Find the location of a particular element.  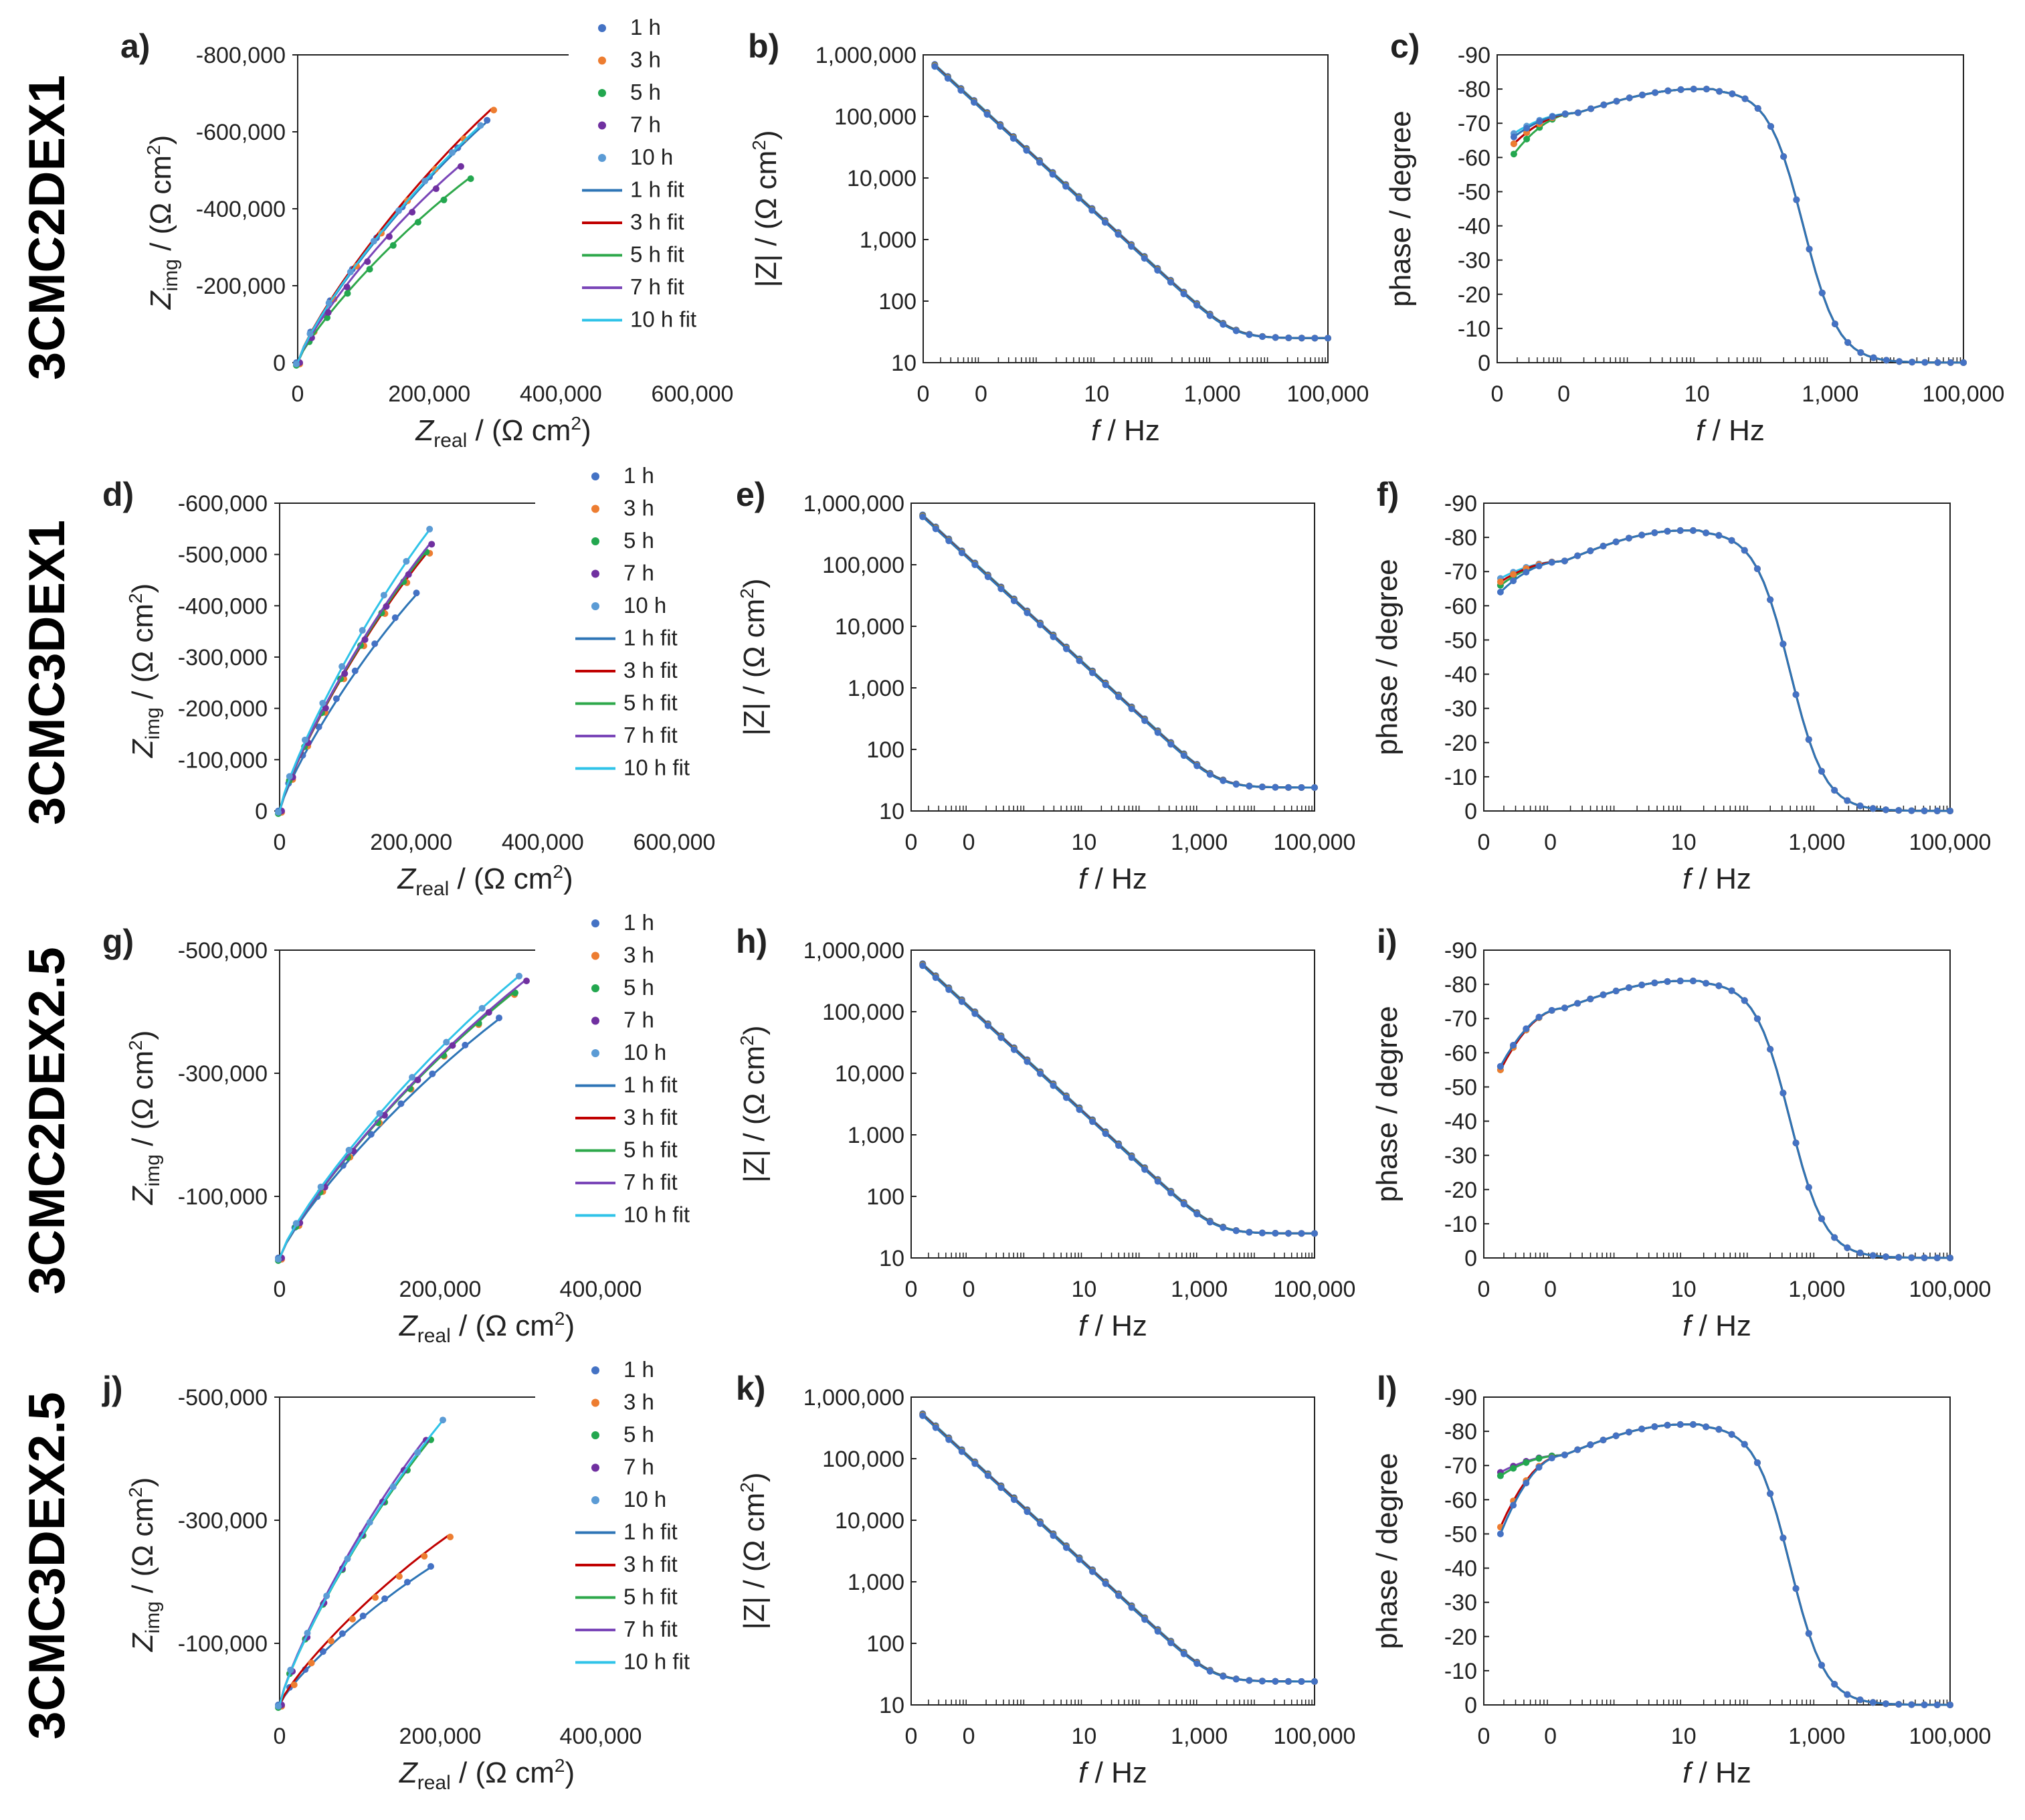

y-tick-label: 0 is located at coordinates (1484, 363).